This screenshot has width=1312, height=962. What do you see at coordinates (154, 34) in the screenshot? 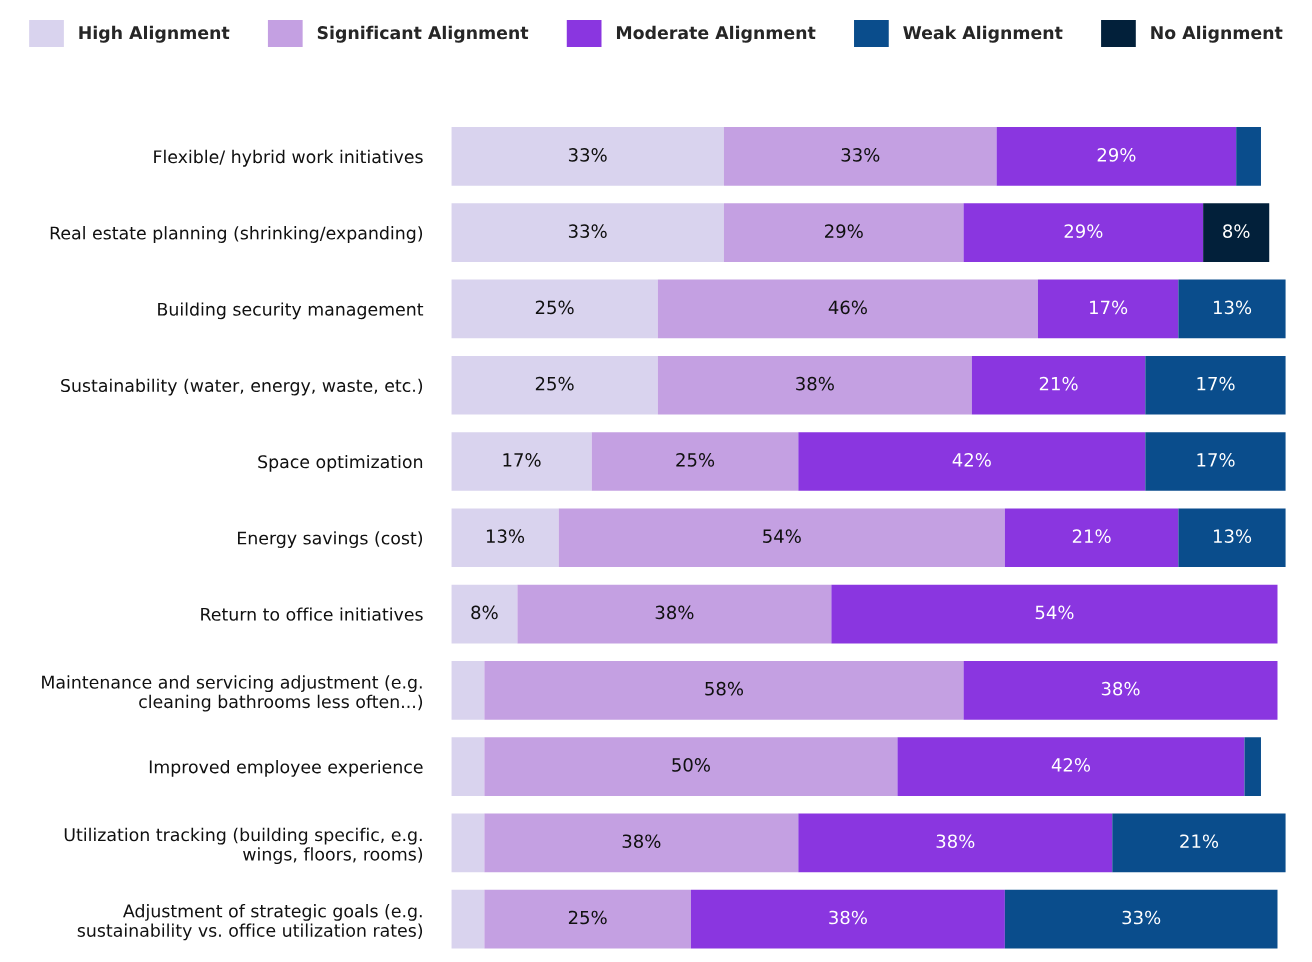
I see `legend-label: High Alignment` at bounding box center [154, 34].